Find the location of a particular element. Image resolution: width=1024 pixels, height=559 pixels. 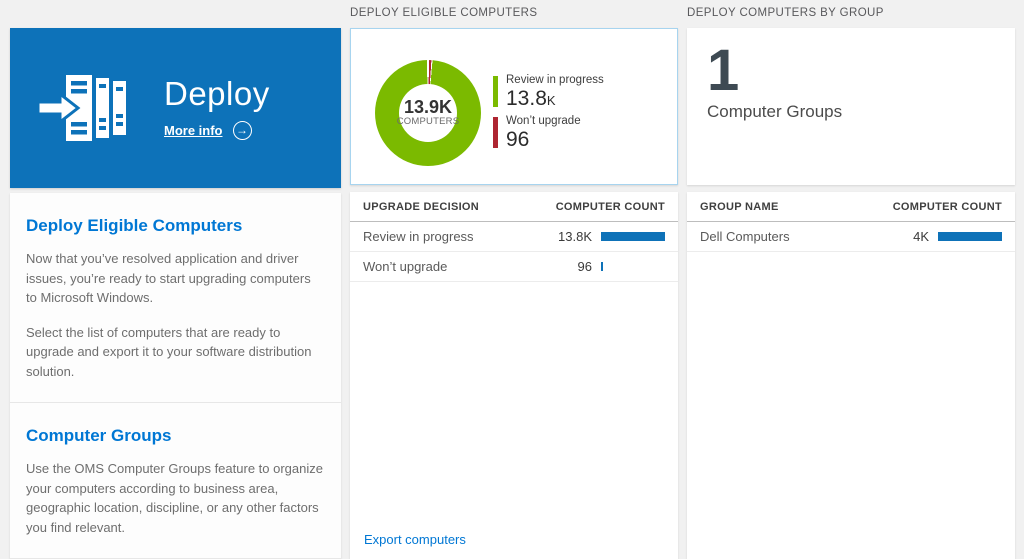

deploy-books-arrow-icon is located at coordinates (82, 108).